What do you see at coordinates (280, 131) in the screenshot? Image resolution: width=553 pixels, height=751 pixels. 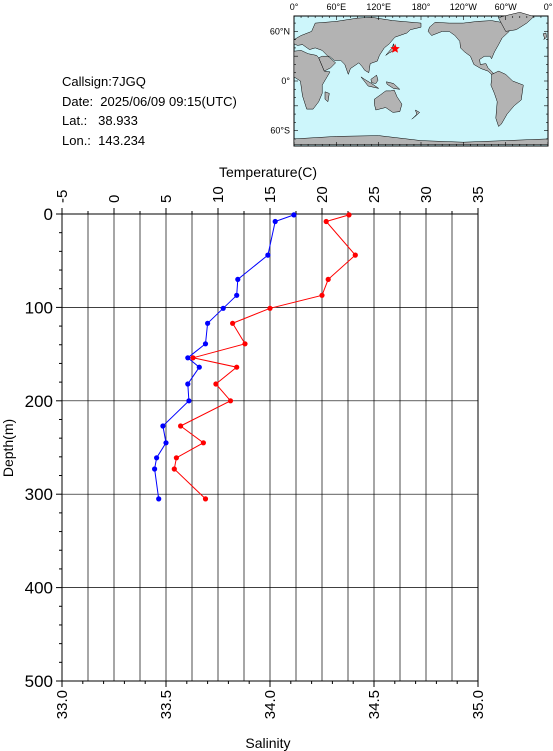 I see `map-lat-label: 60°S` at bounding box center [280, 131].